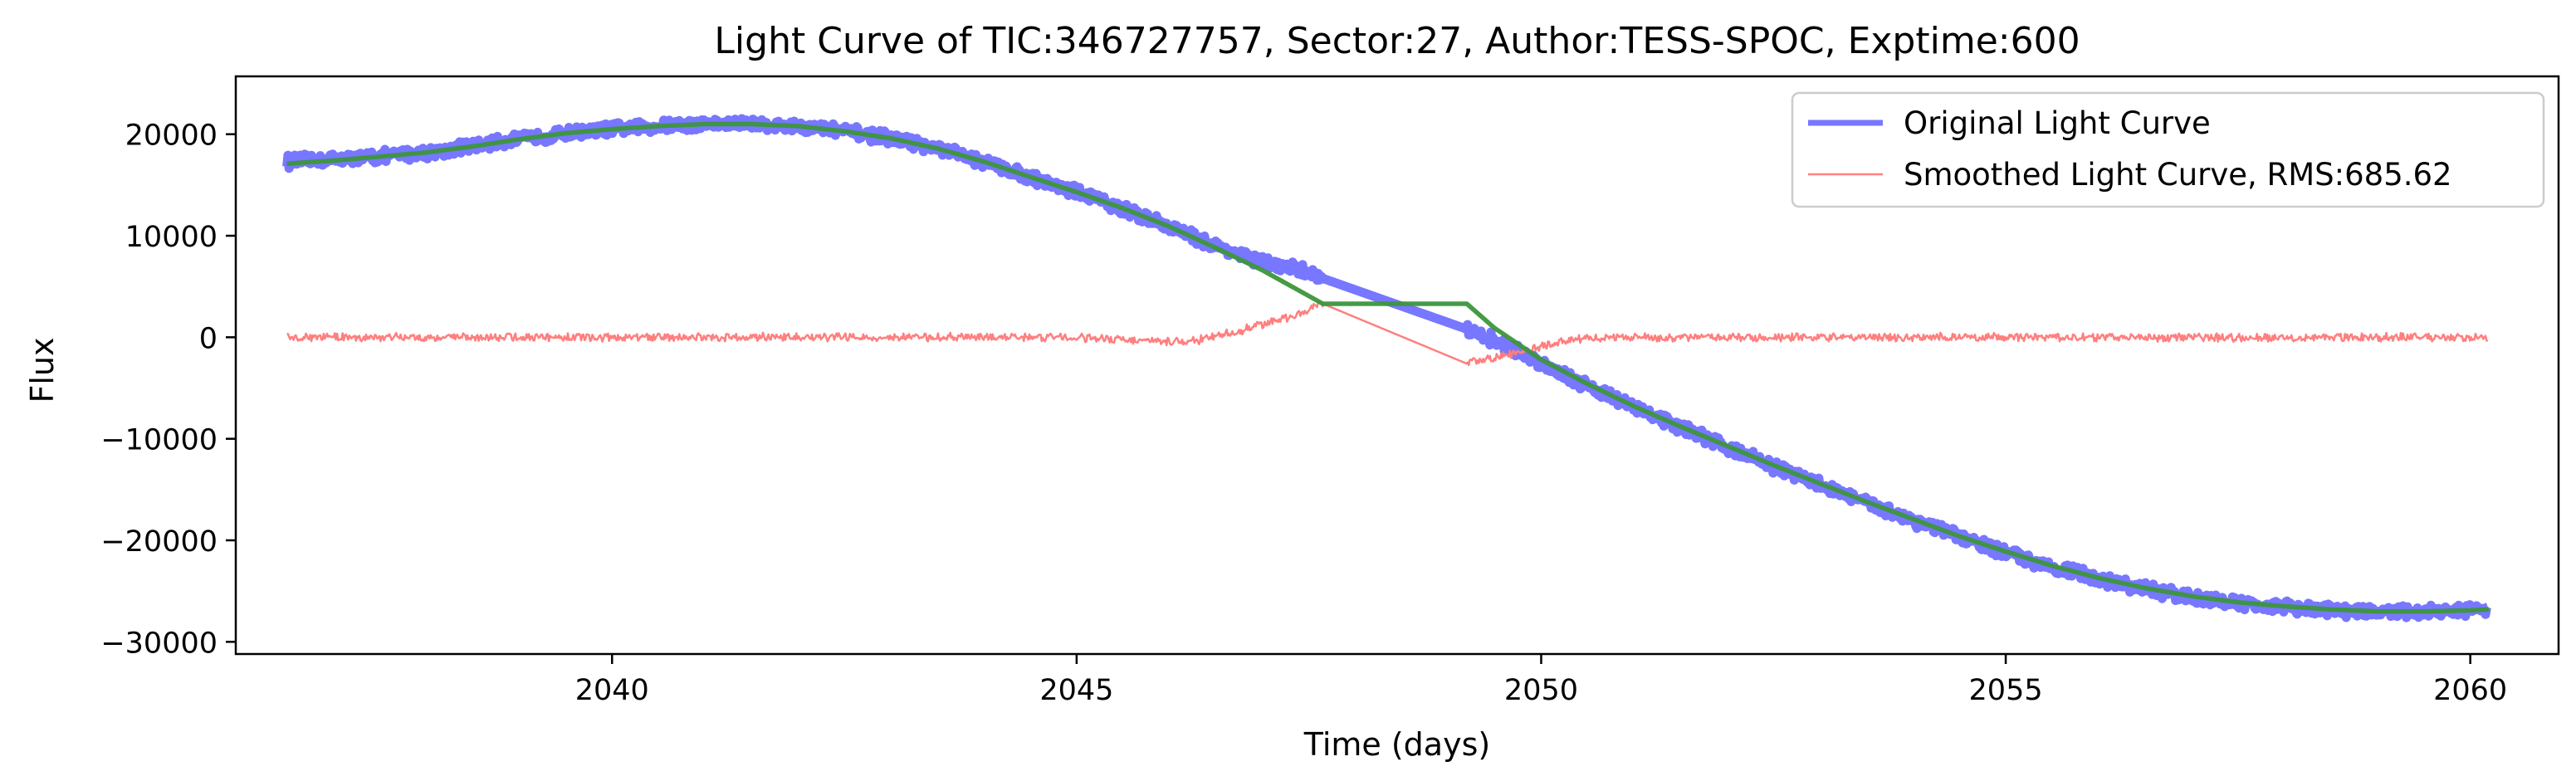 The height and width of the screenshot is (781, 2576). I want to click on y-tick-label: −20000, so click(159, 542).